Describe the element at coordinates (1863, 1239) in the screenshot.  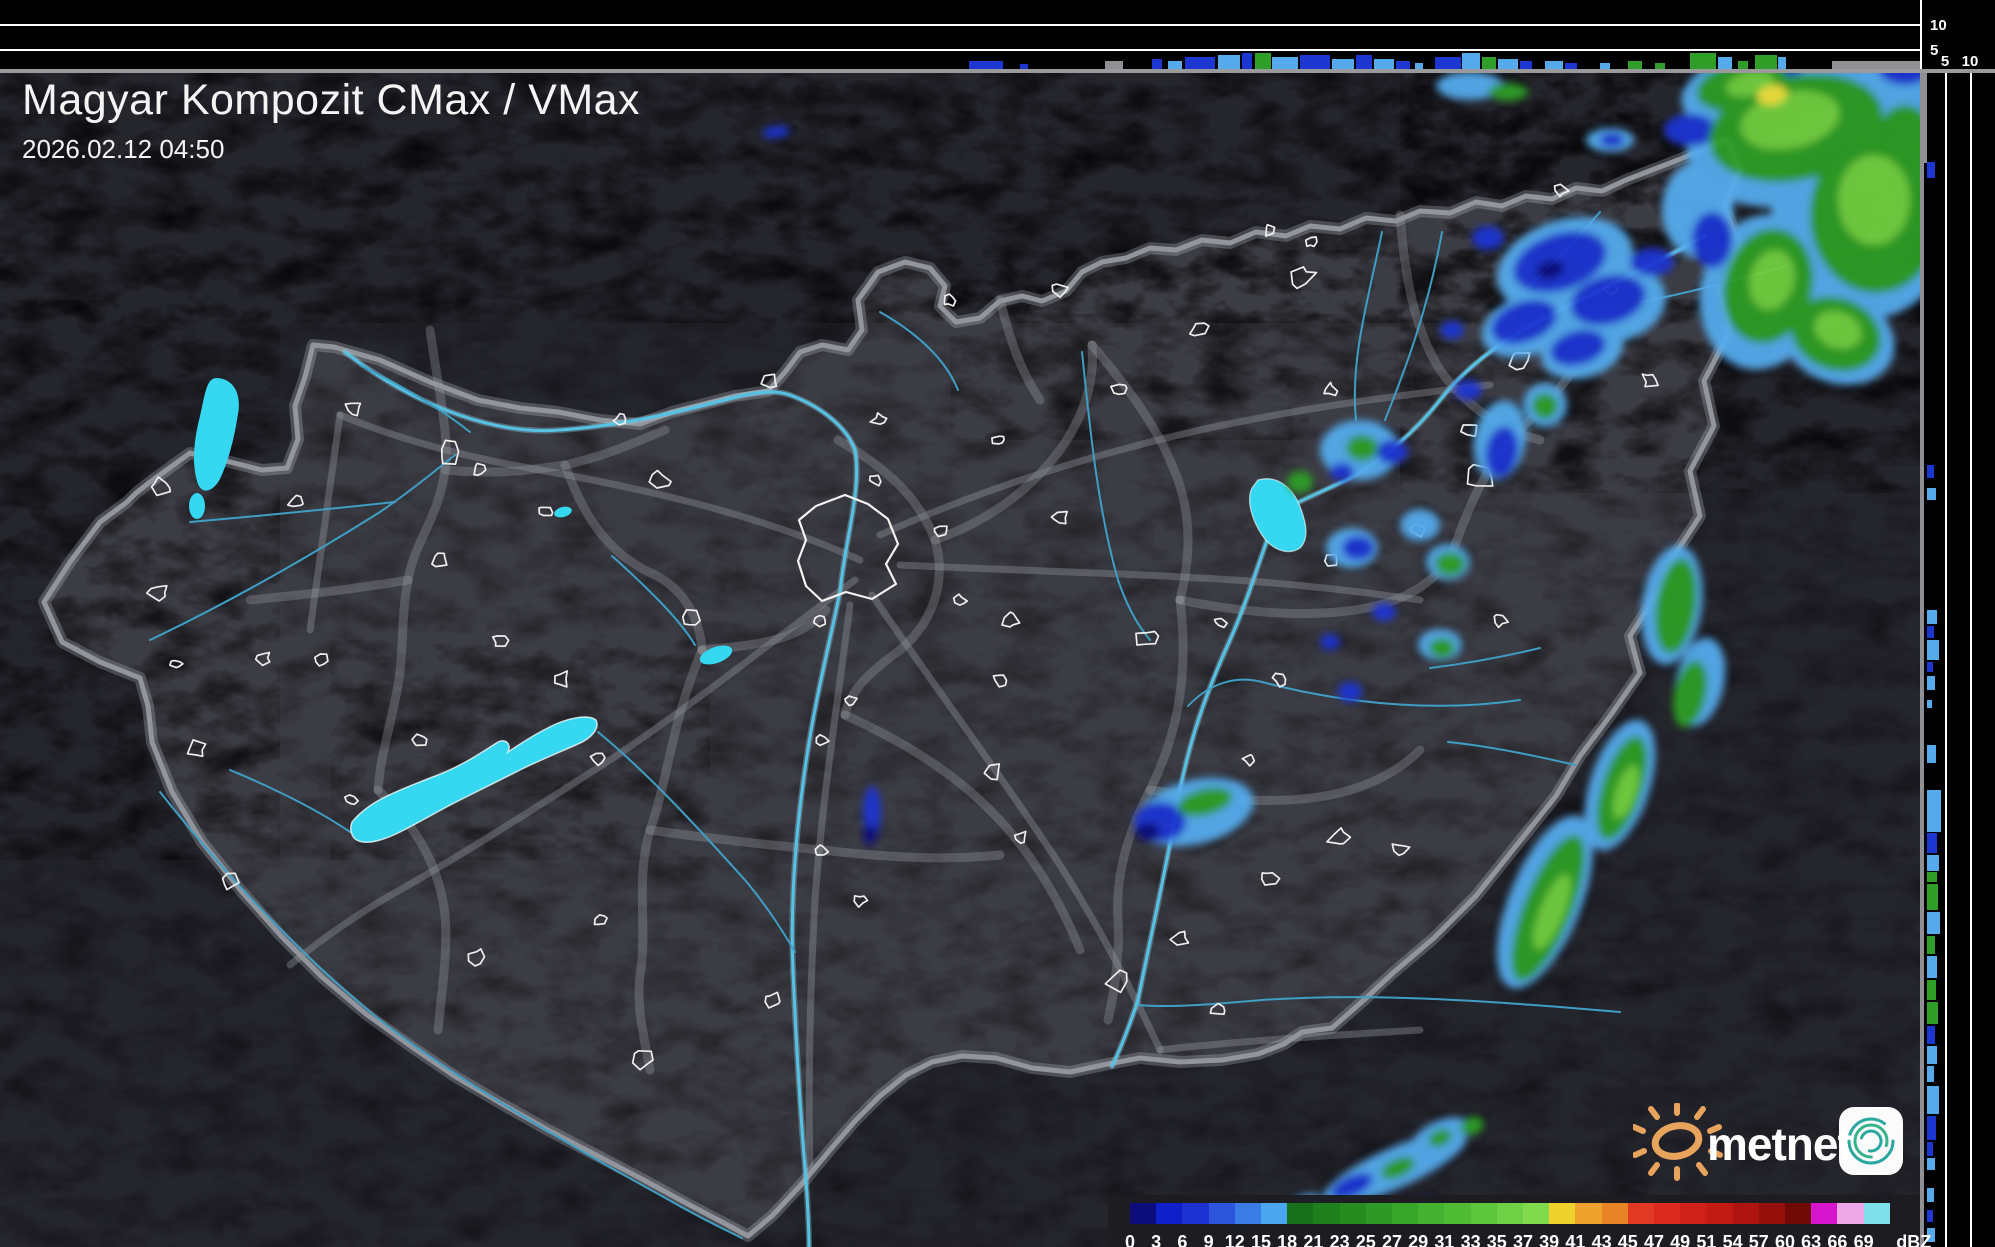
I see `scale-tick-label: 69` at that location.